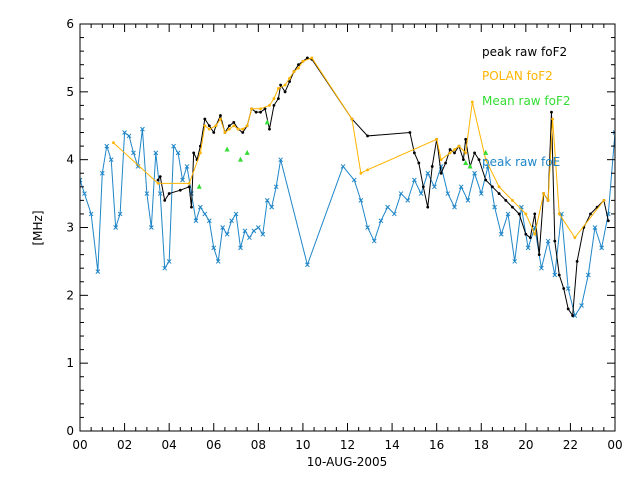 This screenshot has height=480, width=640. I want to click on y-axis-title: [MHz], so click(38, 227).